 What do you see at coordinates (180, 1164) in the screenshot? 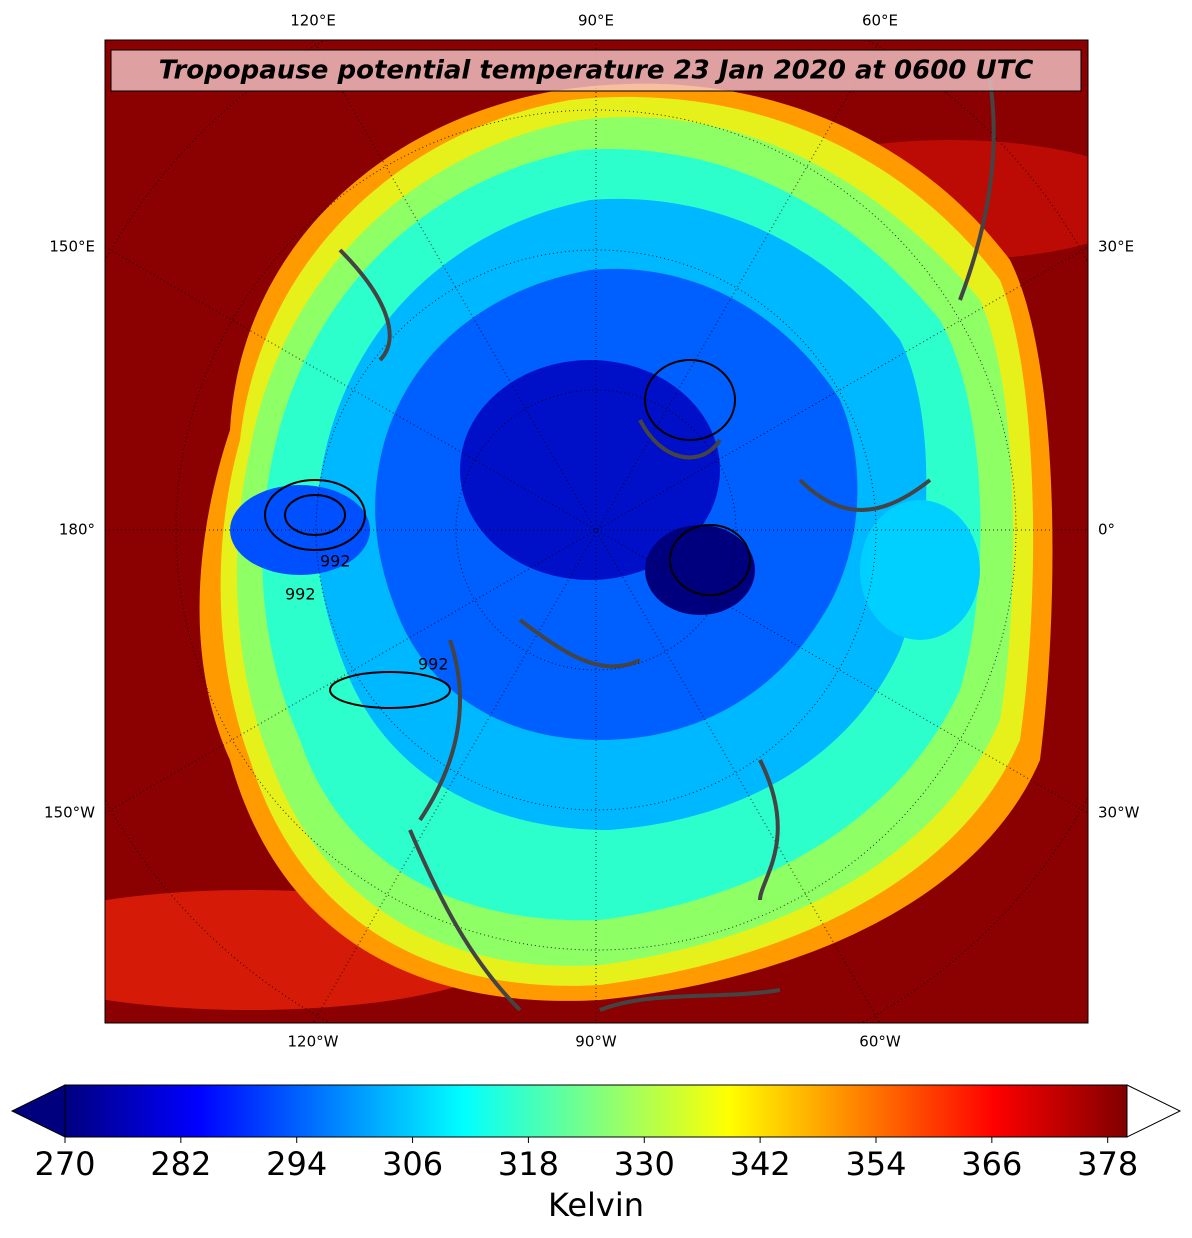
I see `colorbar-tick-label: 282` at bounding box center [180, 1164].